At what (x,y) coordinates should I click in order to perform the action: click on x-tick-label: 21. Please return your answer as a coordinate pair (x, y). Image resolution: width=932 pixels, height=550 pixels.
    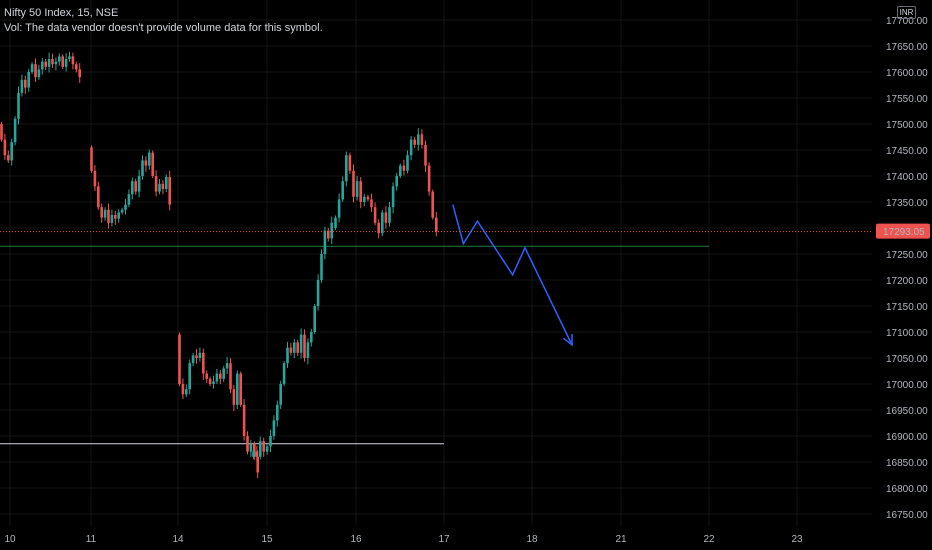
    Looking at the image, I should click on (621, 539).